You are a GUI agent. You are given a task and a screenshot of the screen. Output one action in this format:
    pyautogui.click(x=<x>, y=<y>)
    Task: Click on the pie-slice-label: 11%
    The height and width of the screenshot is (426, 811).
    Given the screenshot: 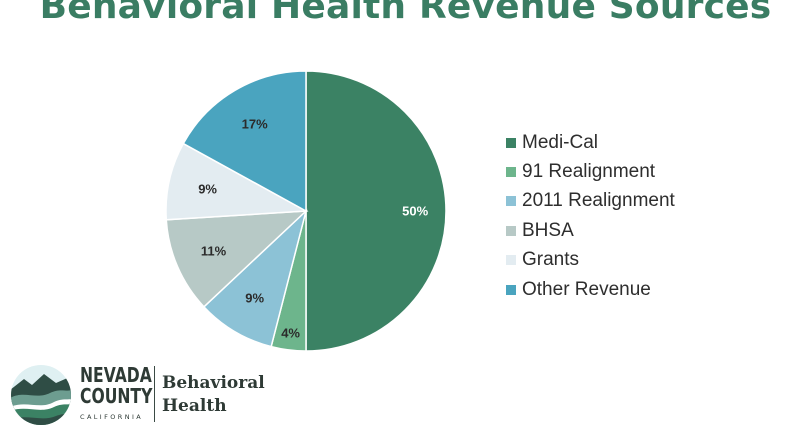 What is the action you would take?
    pyautogui.click(x=214, y=251)
    